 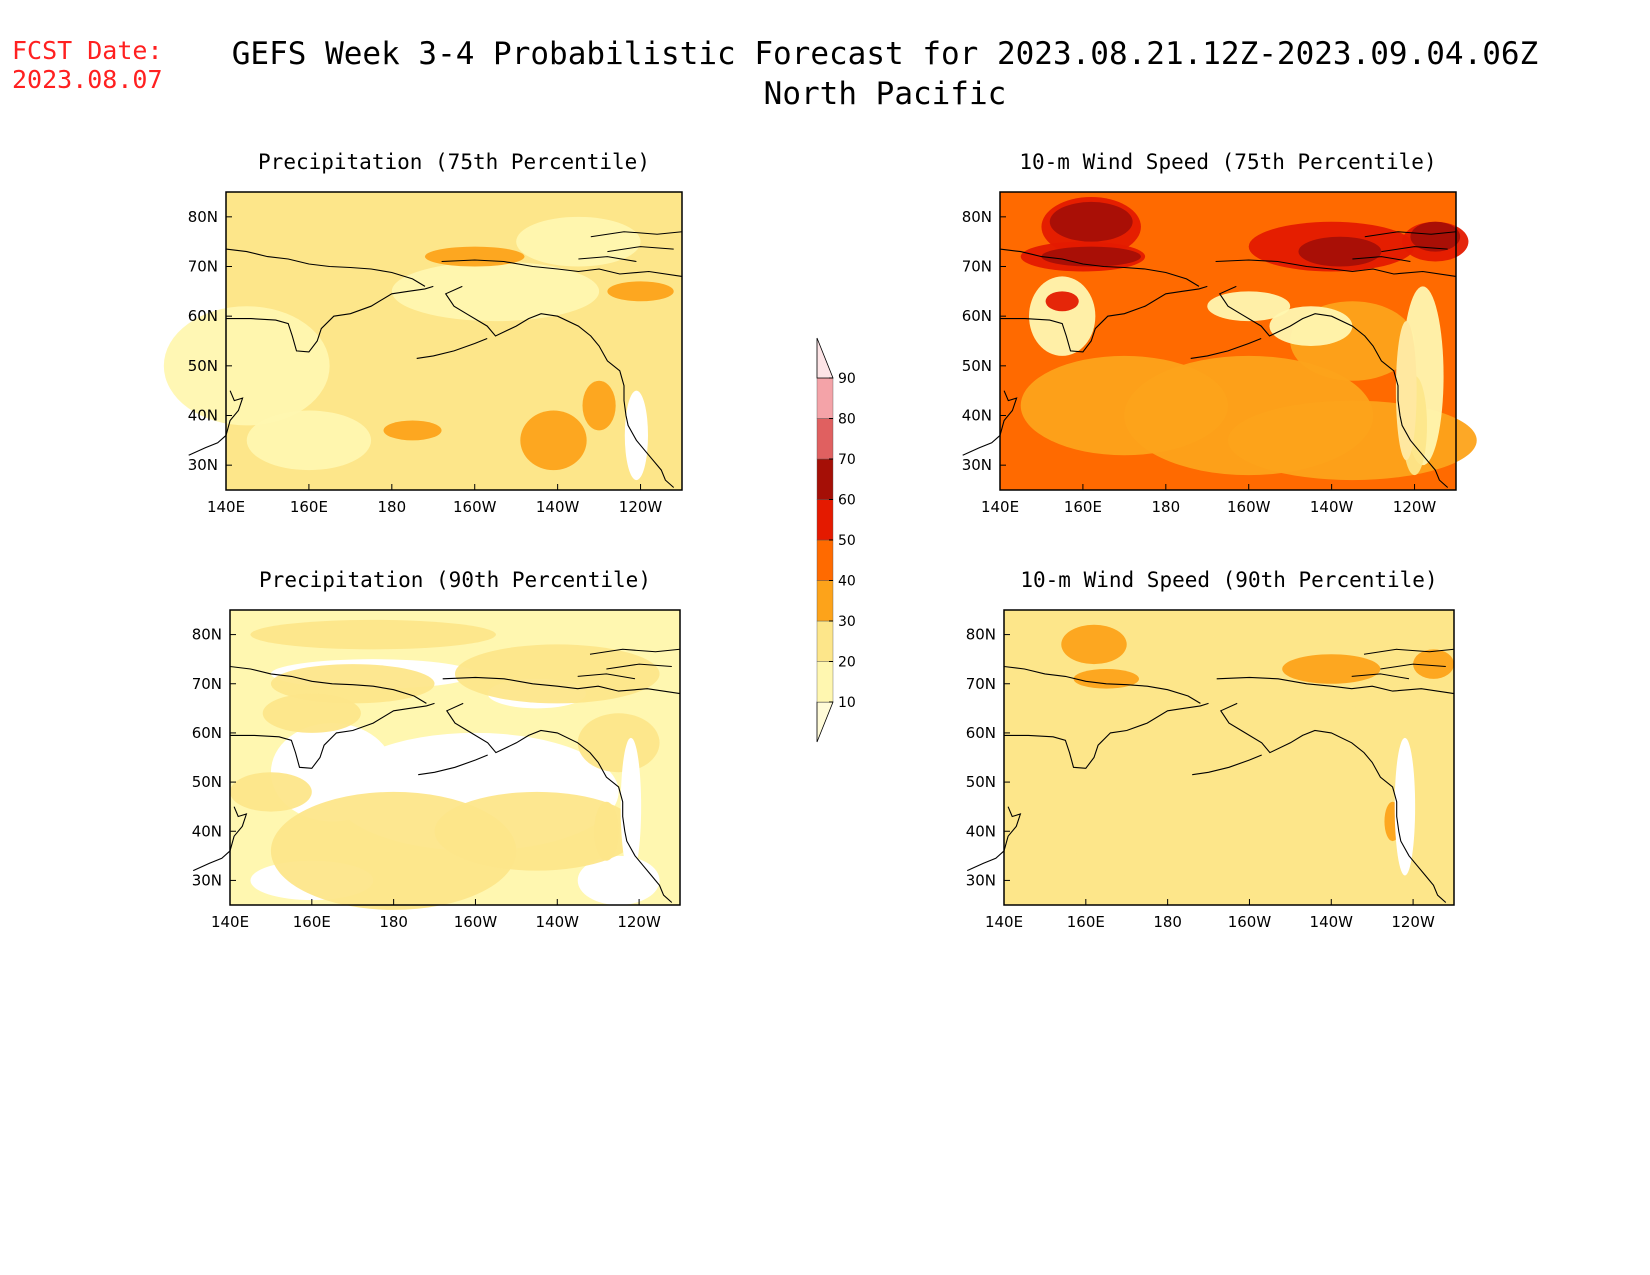 What do you see at coordinates (847, 501) in the screenshot?
I see `colorbar-label: 60` at bounding box center [847, 501].